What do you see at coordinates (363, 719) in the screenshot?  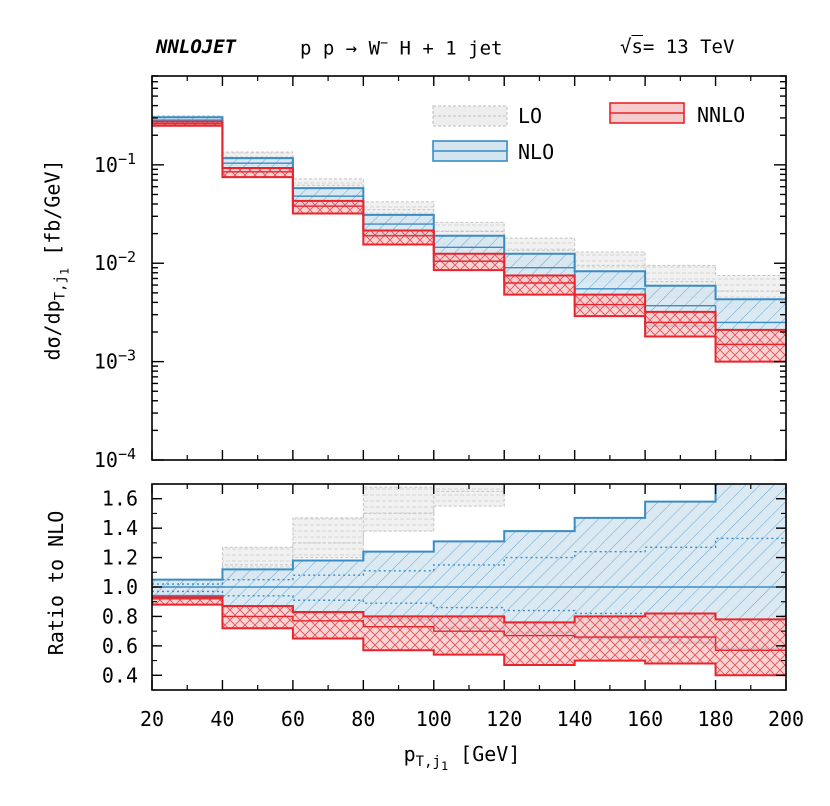 I see `x-tick-label: 80` at bounding box center [363, 719].